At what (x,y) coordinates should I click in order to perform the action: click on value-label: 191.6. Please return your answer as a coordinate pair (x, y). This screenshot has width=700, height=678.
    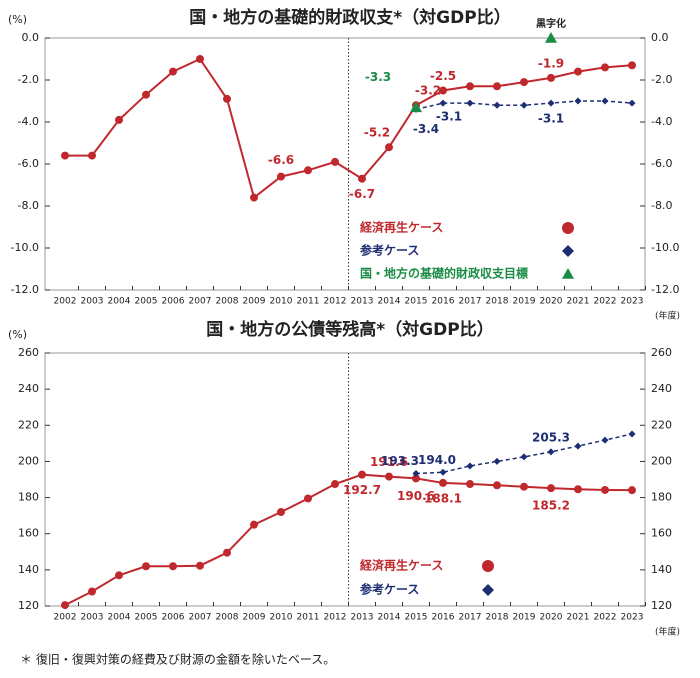
    Looking at the image, I should click on (389, 462).